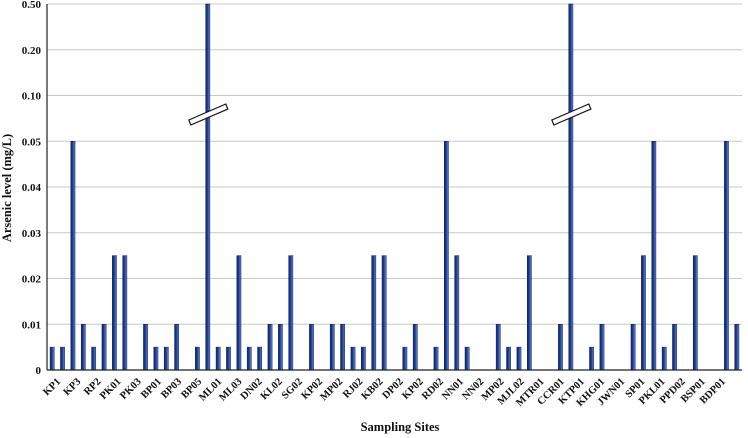 Image resolution: width=748 pixels, height=438 pixels. What do you see at coordinates (230, 389) in the screenshot?
I see `x-tick-label: ML03` at bounding box center [230, 389].